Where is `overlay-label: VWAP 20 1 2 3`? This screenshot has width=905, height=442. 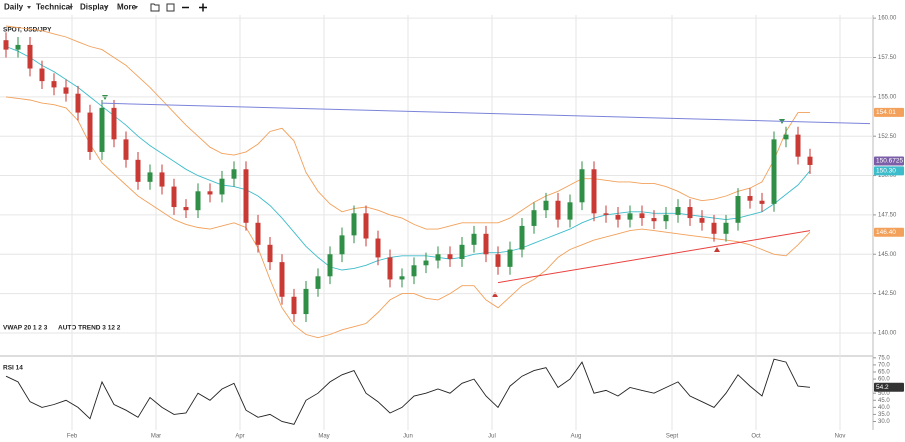
overlay-label: VWAP 20 1 2 3 is located at coordinates (25, 328).